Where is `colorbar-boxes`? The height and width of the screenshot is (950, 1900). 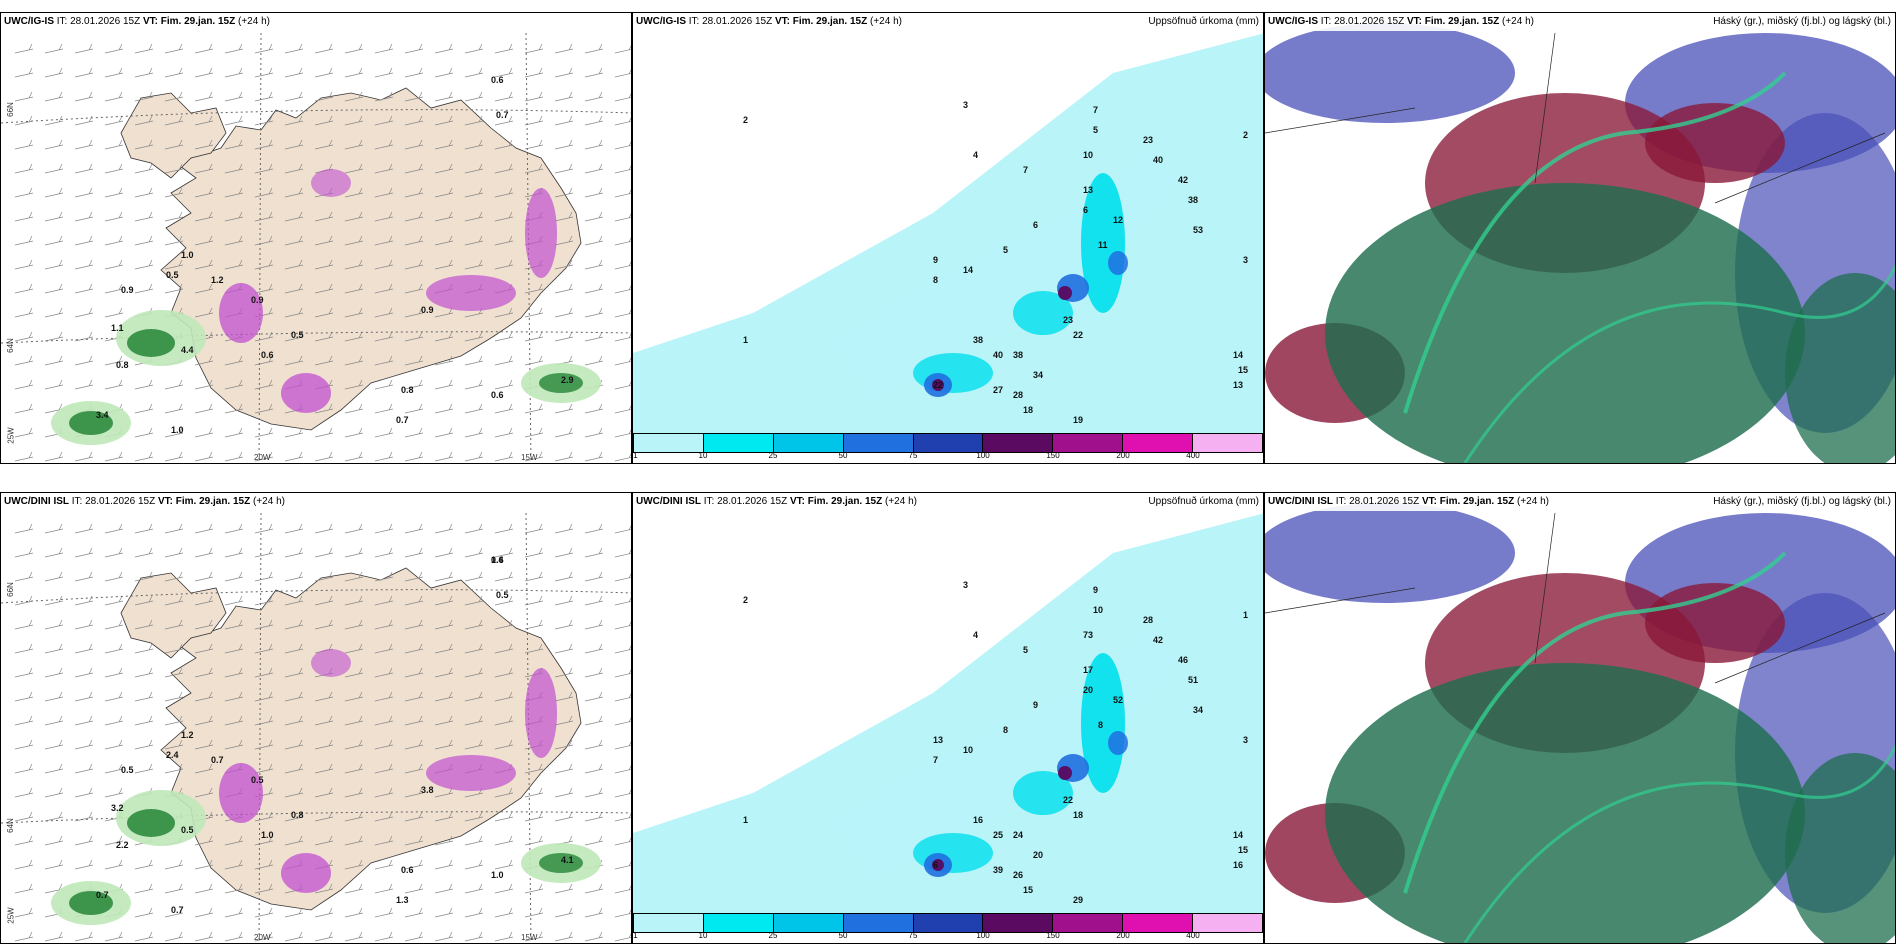
colorbar-boxes is located at coordinates (948, 443).